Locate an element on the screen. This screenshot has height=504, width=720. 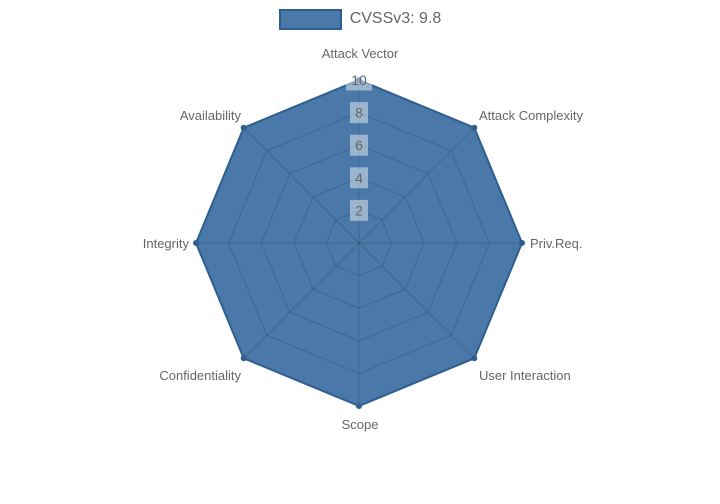
legend-item: CVSSv3: 9.8 is located at coordinates (360, 19).